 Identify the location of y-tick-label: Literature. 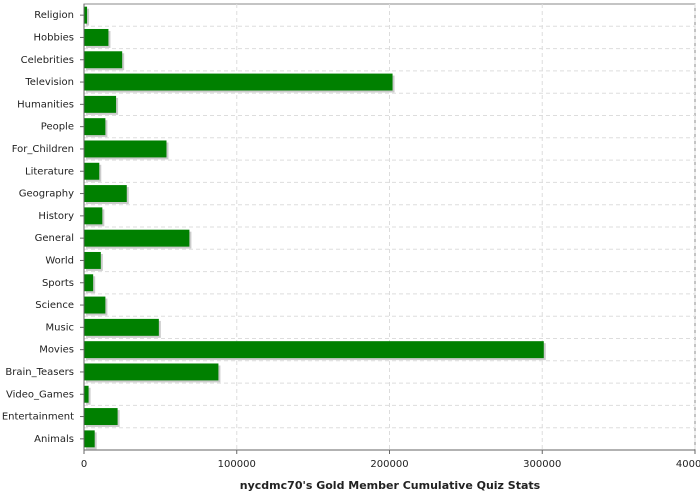
(49, 171).